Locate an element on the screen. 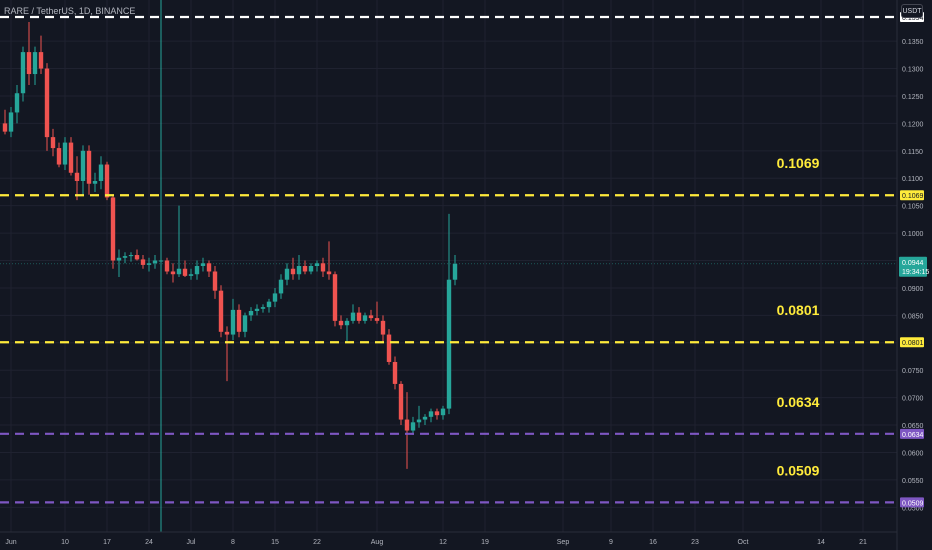 Image resolution: width=932 pixels, height=550 pixels. time-tick-label: 23 is located at coordinates (695, 542).